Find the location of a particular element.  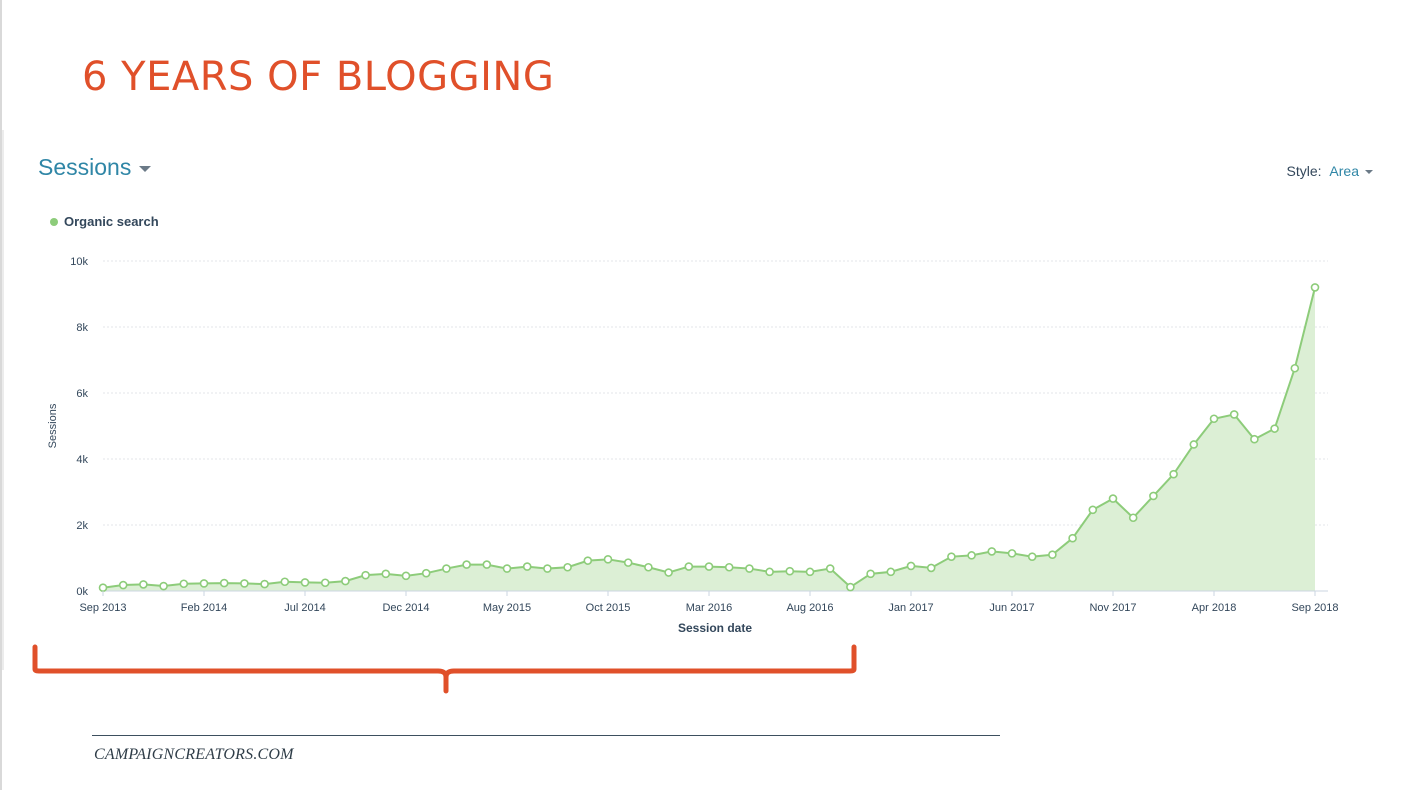

y-tick-label: 10k is located at coordinates (79, 262).